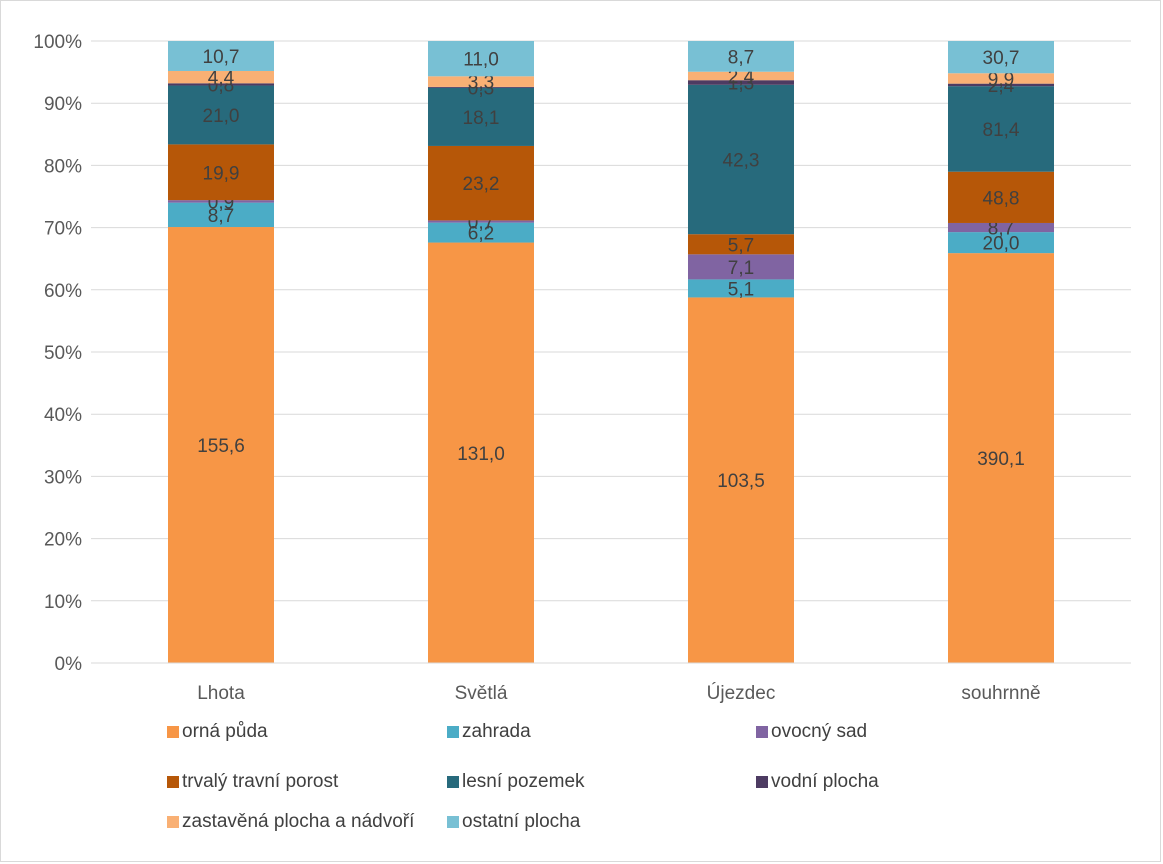  I want to click on legend-item: ovocný sad, so click(811, 732).